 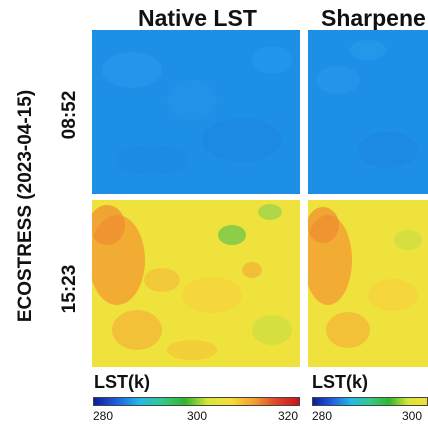 I want to click on column-title-native: Native LST, so click(x=197, y=18).